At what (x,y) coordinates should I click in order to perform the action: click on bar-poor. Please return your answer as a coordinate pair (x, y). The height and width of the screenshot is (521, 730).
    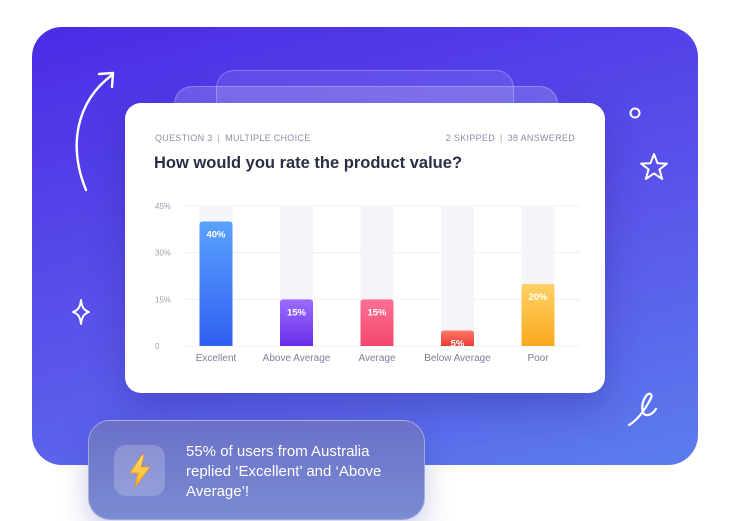
    Looking at the image, I should click on (538, 314).